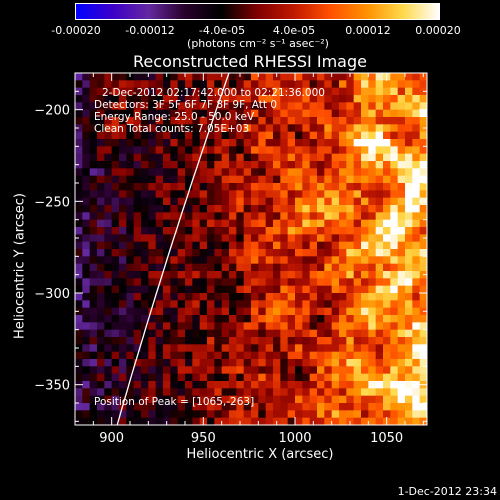 This screenshot has width=500, height=500. I want to click on chart-title: Reconstructed RHESSI Image, so click(250, 61).